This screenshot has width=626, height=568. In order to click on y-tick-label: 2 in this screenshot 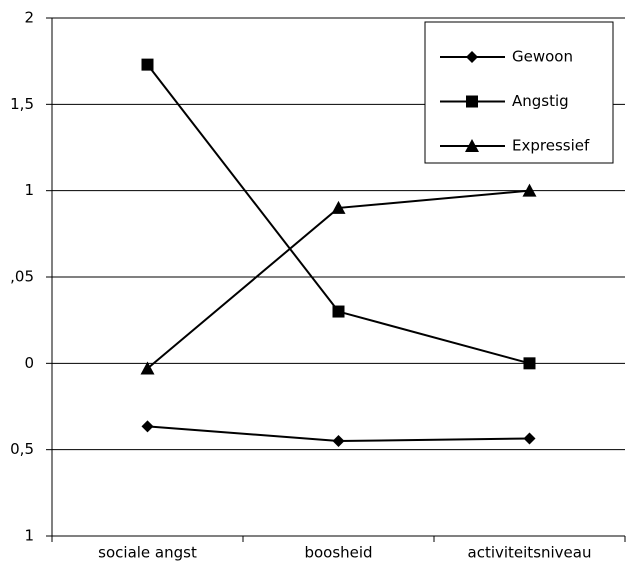, I will do `click(29, 18)`.